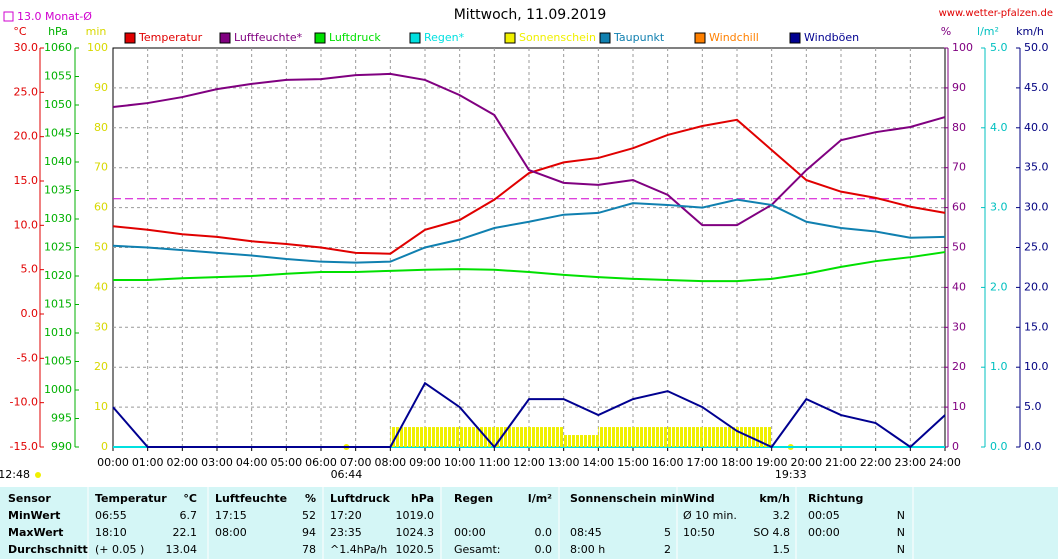  I want to click on x-tick-label: 21:00, so click(841, 462).